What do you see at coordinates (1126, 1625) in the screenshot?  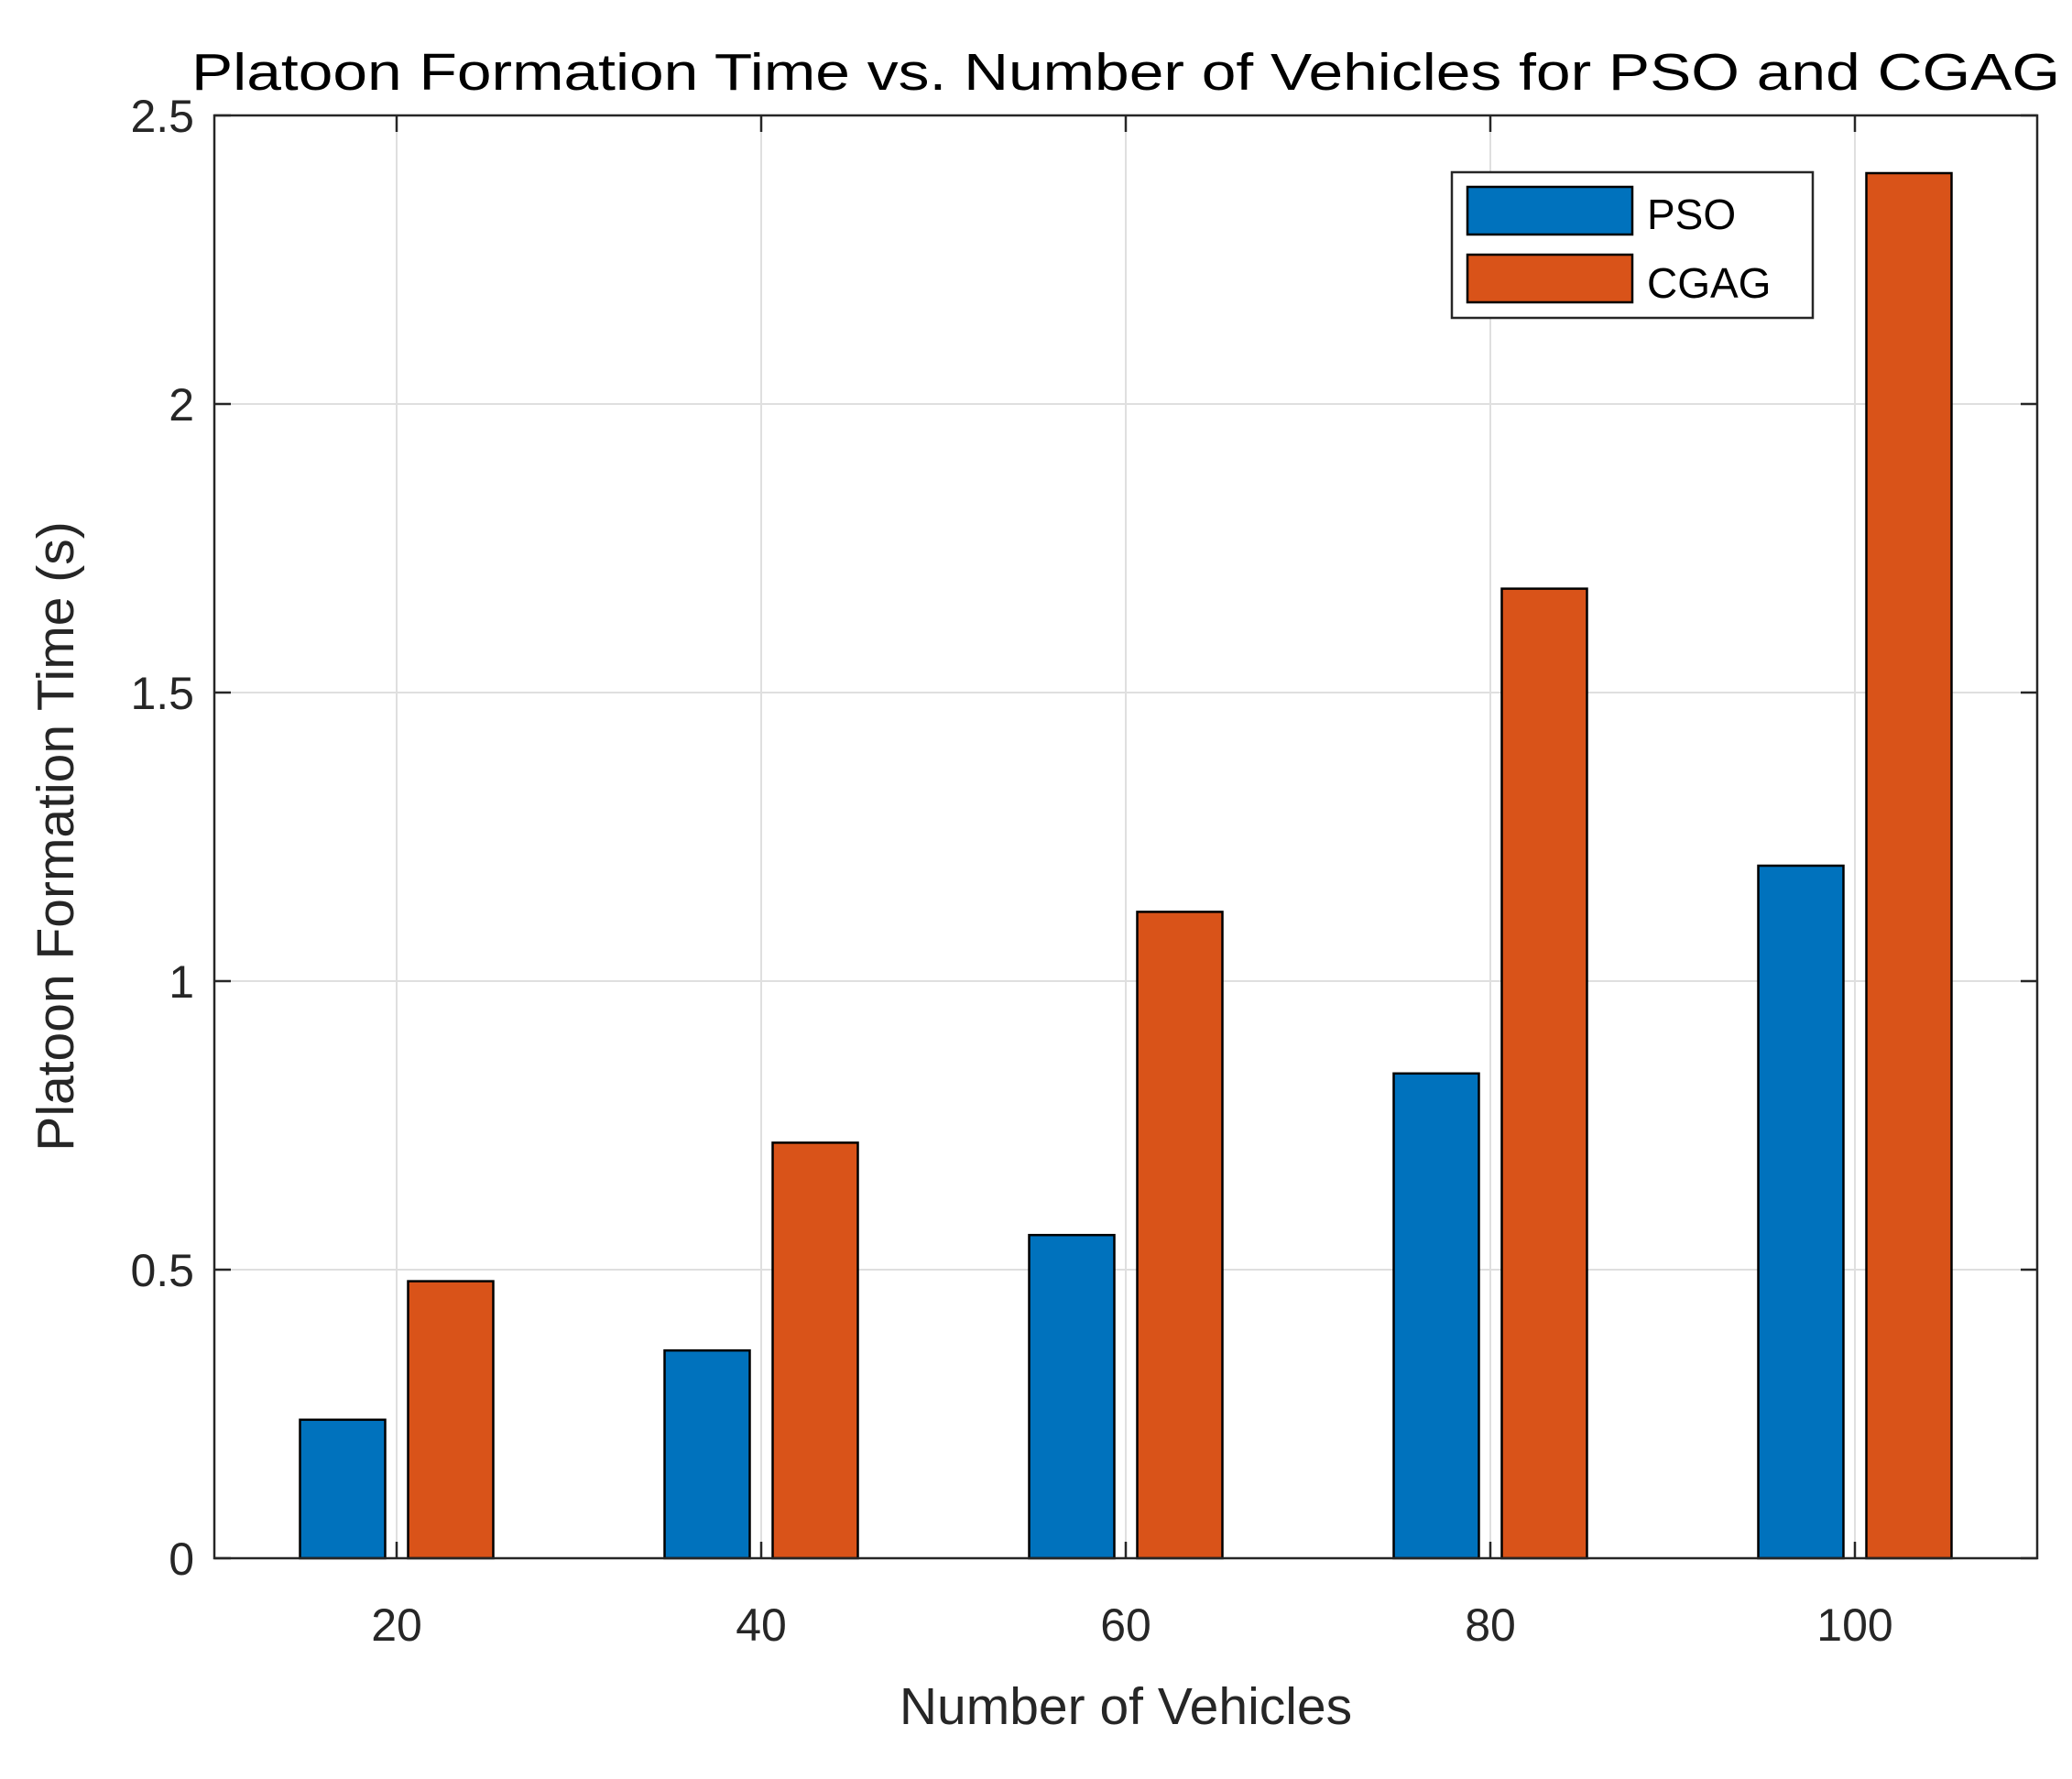 I see `x-tick-label: 60` at bounding box center [1126, 1625].